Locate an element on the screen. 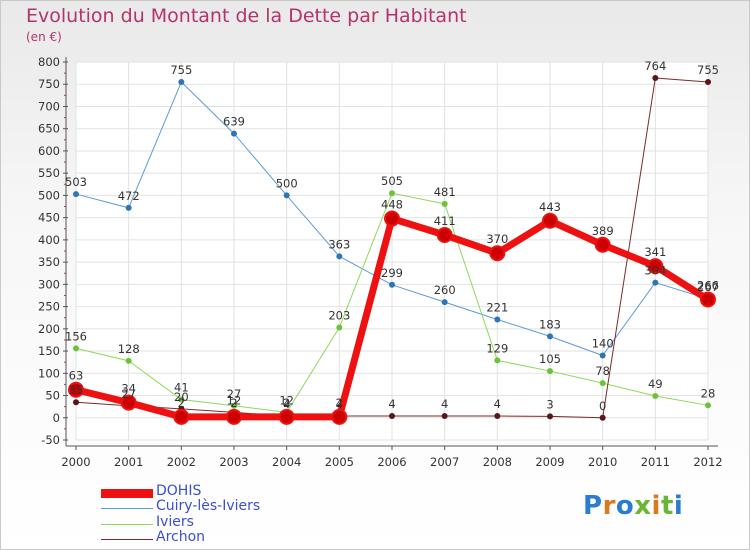 Image resolution: width=750 pixels, height=550 pixels. legend-swatch-archon is located at coordinates (127, 539).